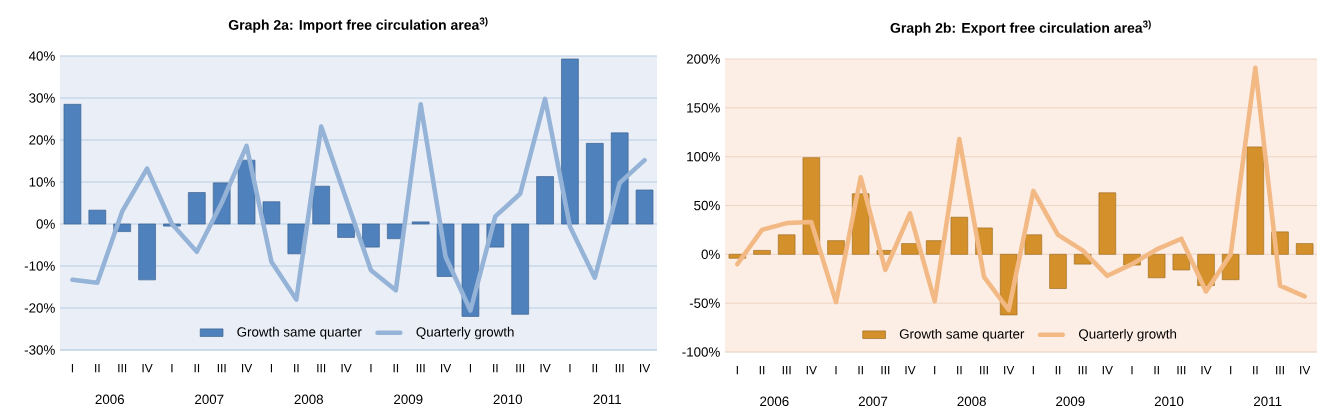  Describe the element at coordinates (703, 108) in the screenshot. I see `y-tick-label: 150%` at that location.